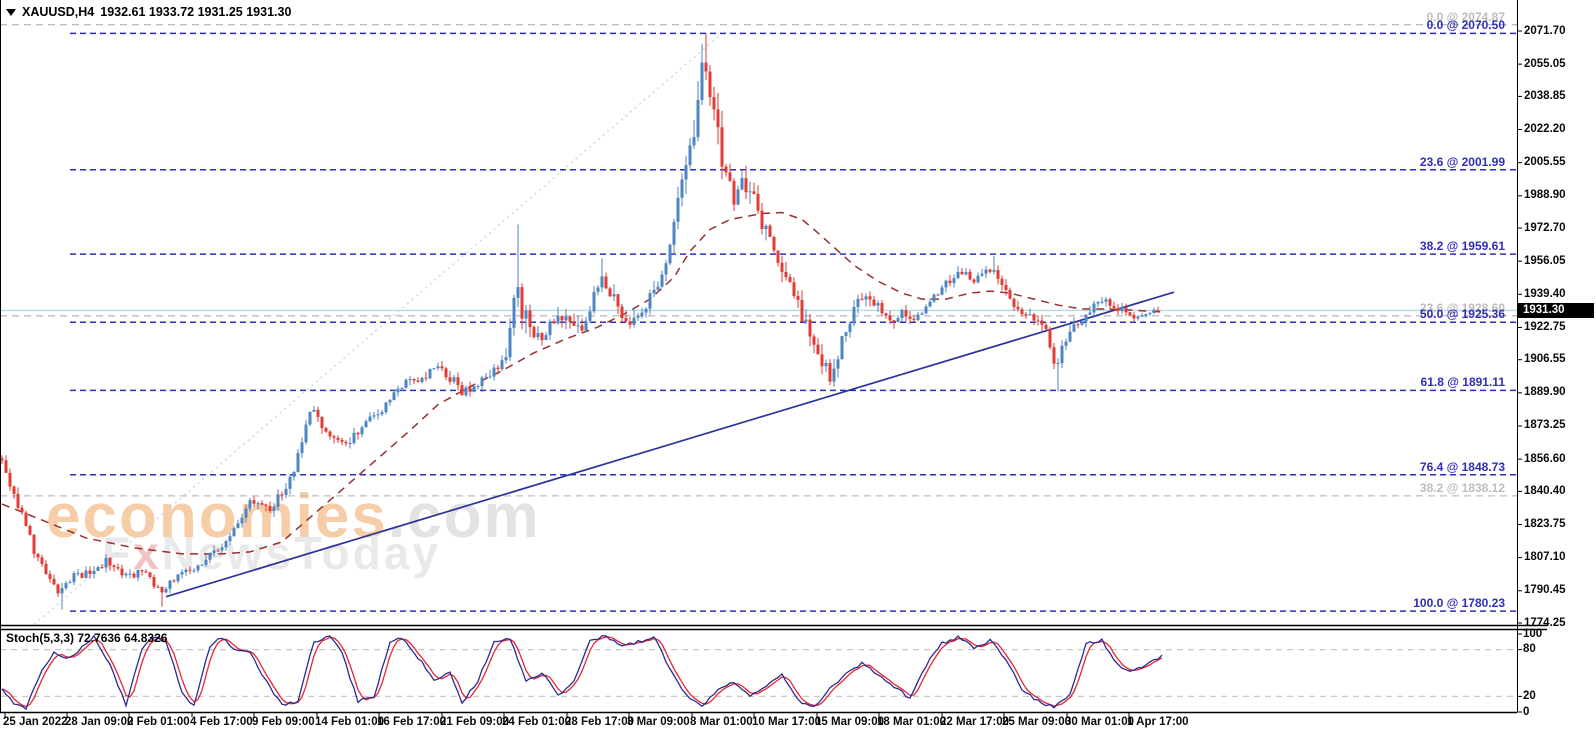 The image size is (1596, 743). What do you see at coordinates (1462, 246) in the screenshot?
I see `fib-primary-label: 38.2 @ 1959.61` at bounding box center [1462, 246].